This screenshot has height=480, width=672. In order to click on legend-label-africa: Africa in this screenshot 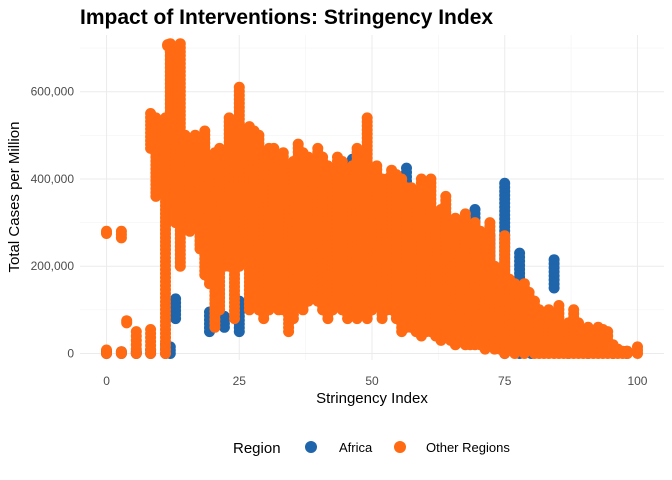, I will do `click(356, 447)`.